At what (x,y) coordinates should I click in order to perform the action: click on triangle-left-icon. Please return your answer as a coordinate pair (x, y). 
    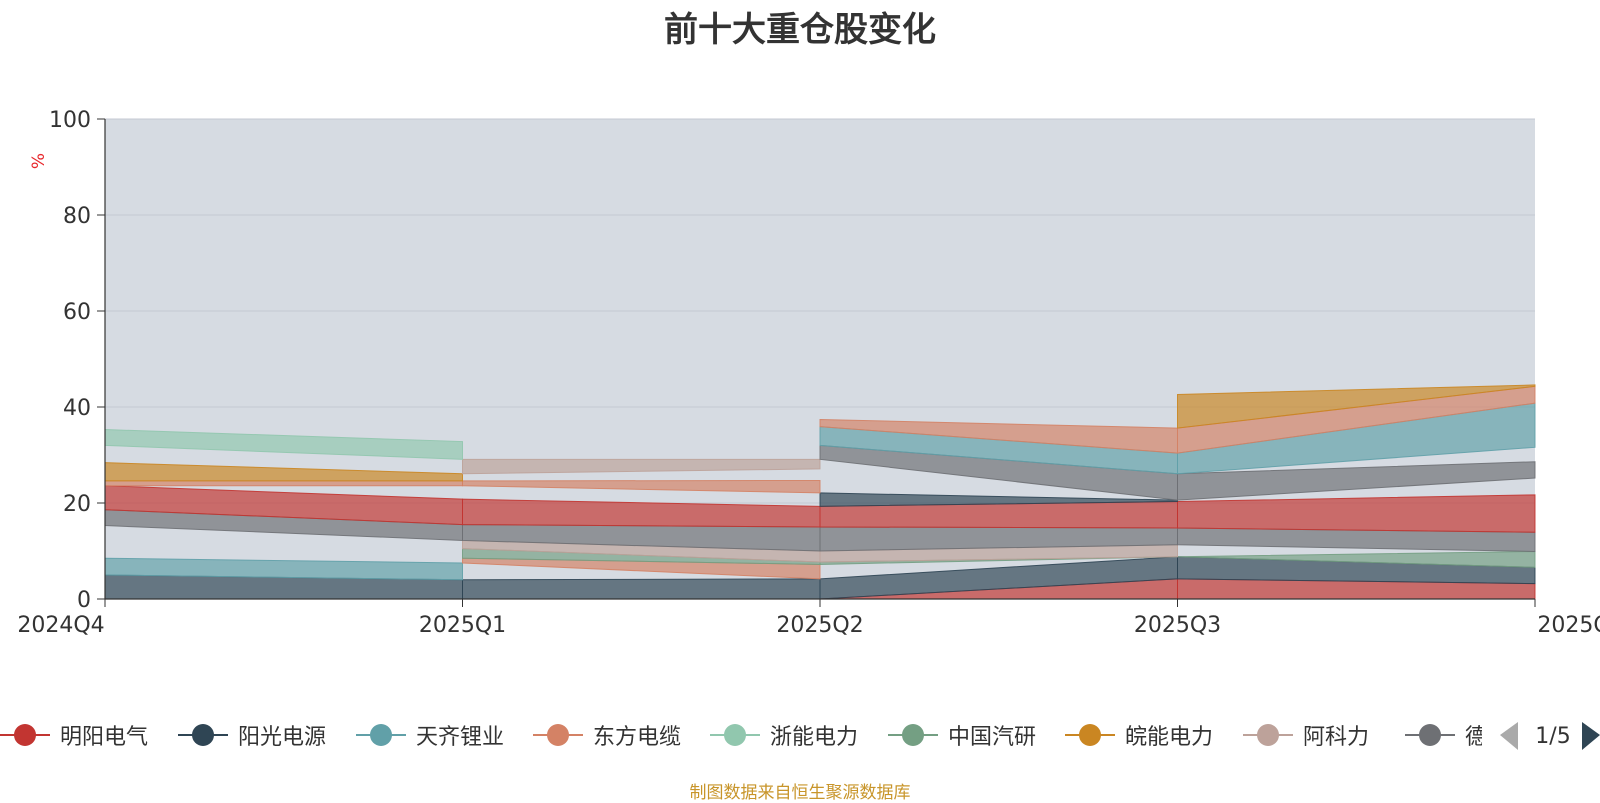
    Looking at the image, I should click on (1509, 736).